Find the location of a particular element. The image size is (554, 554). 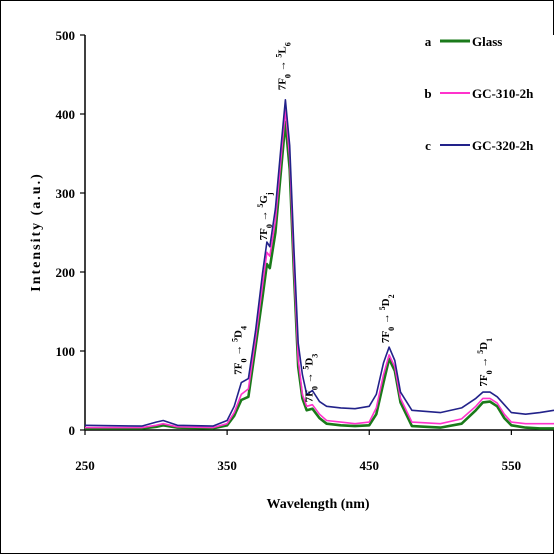

legend-label: GC-310-2h is located at coordinates (503, 93).